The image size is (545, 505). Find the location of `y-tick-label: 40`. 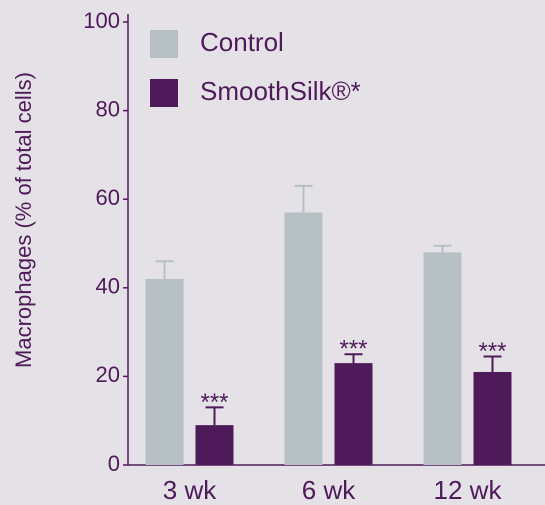

y-tick-label: 40 is located at coordinates (108, 286).